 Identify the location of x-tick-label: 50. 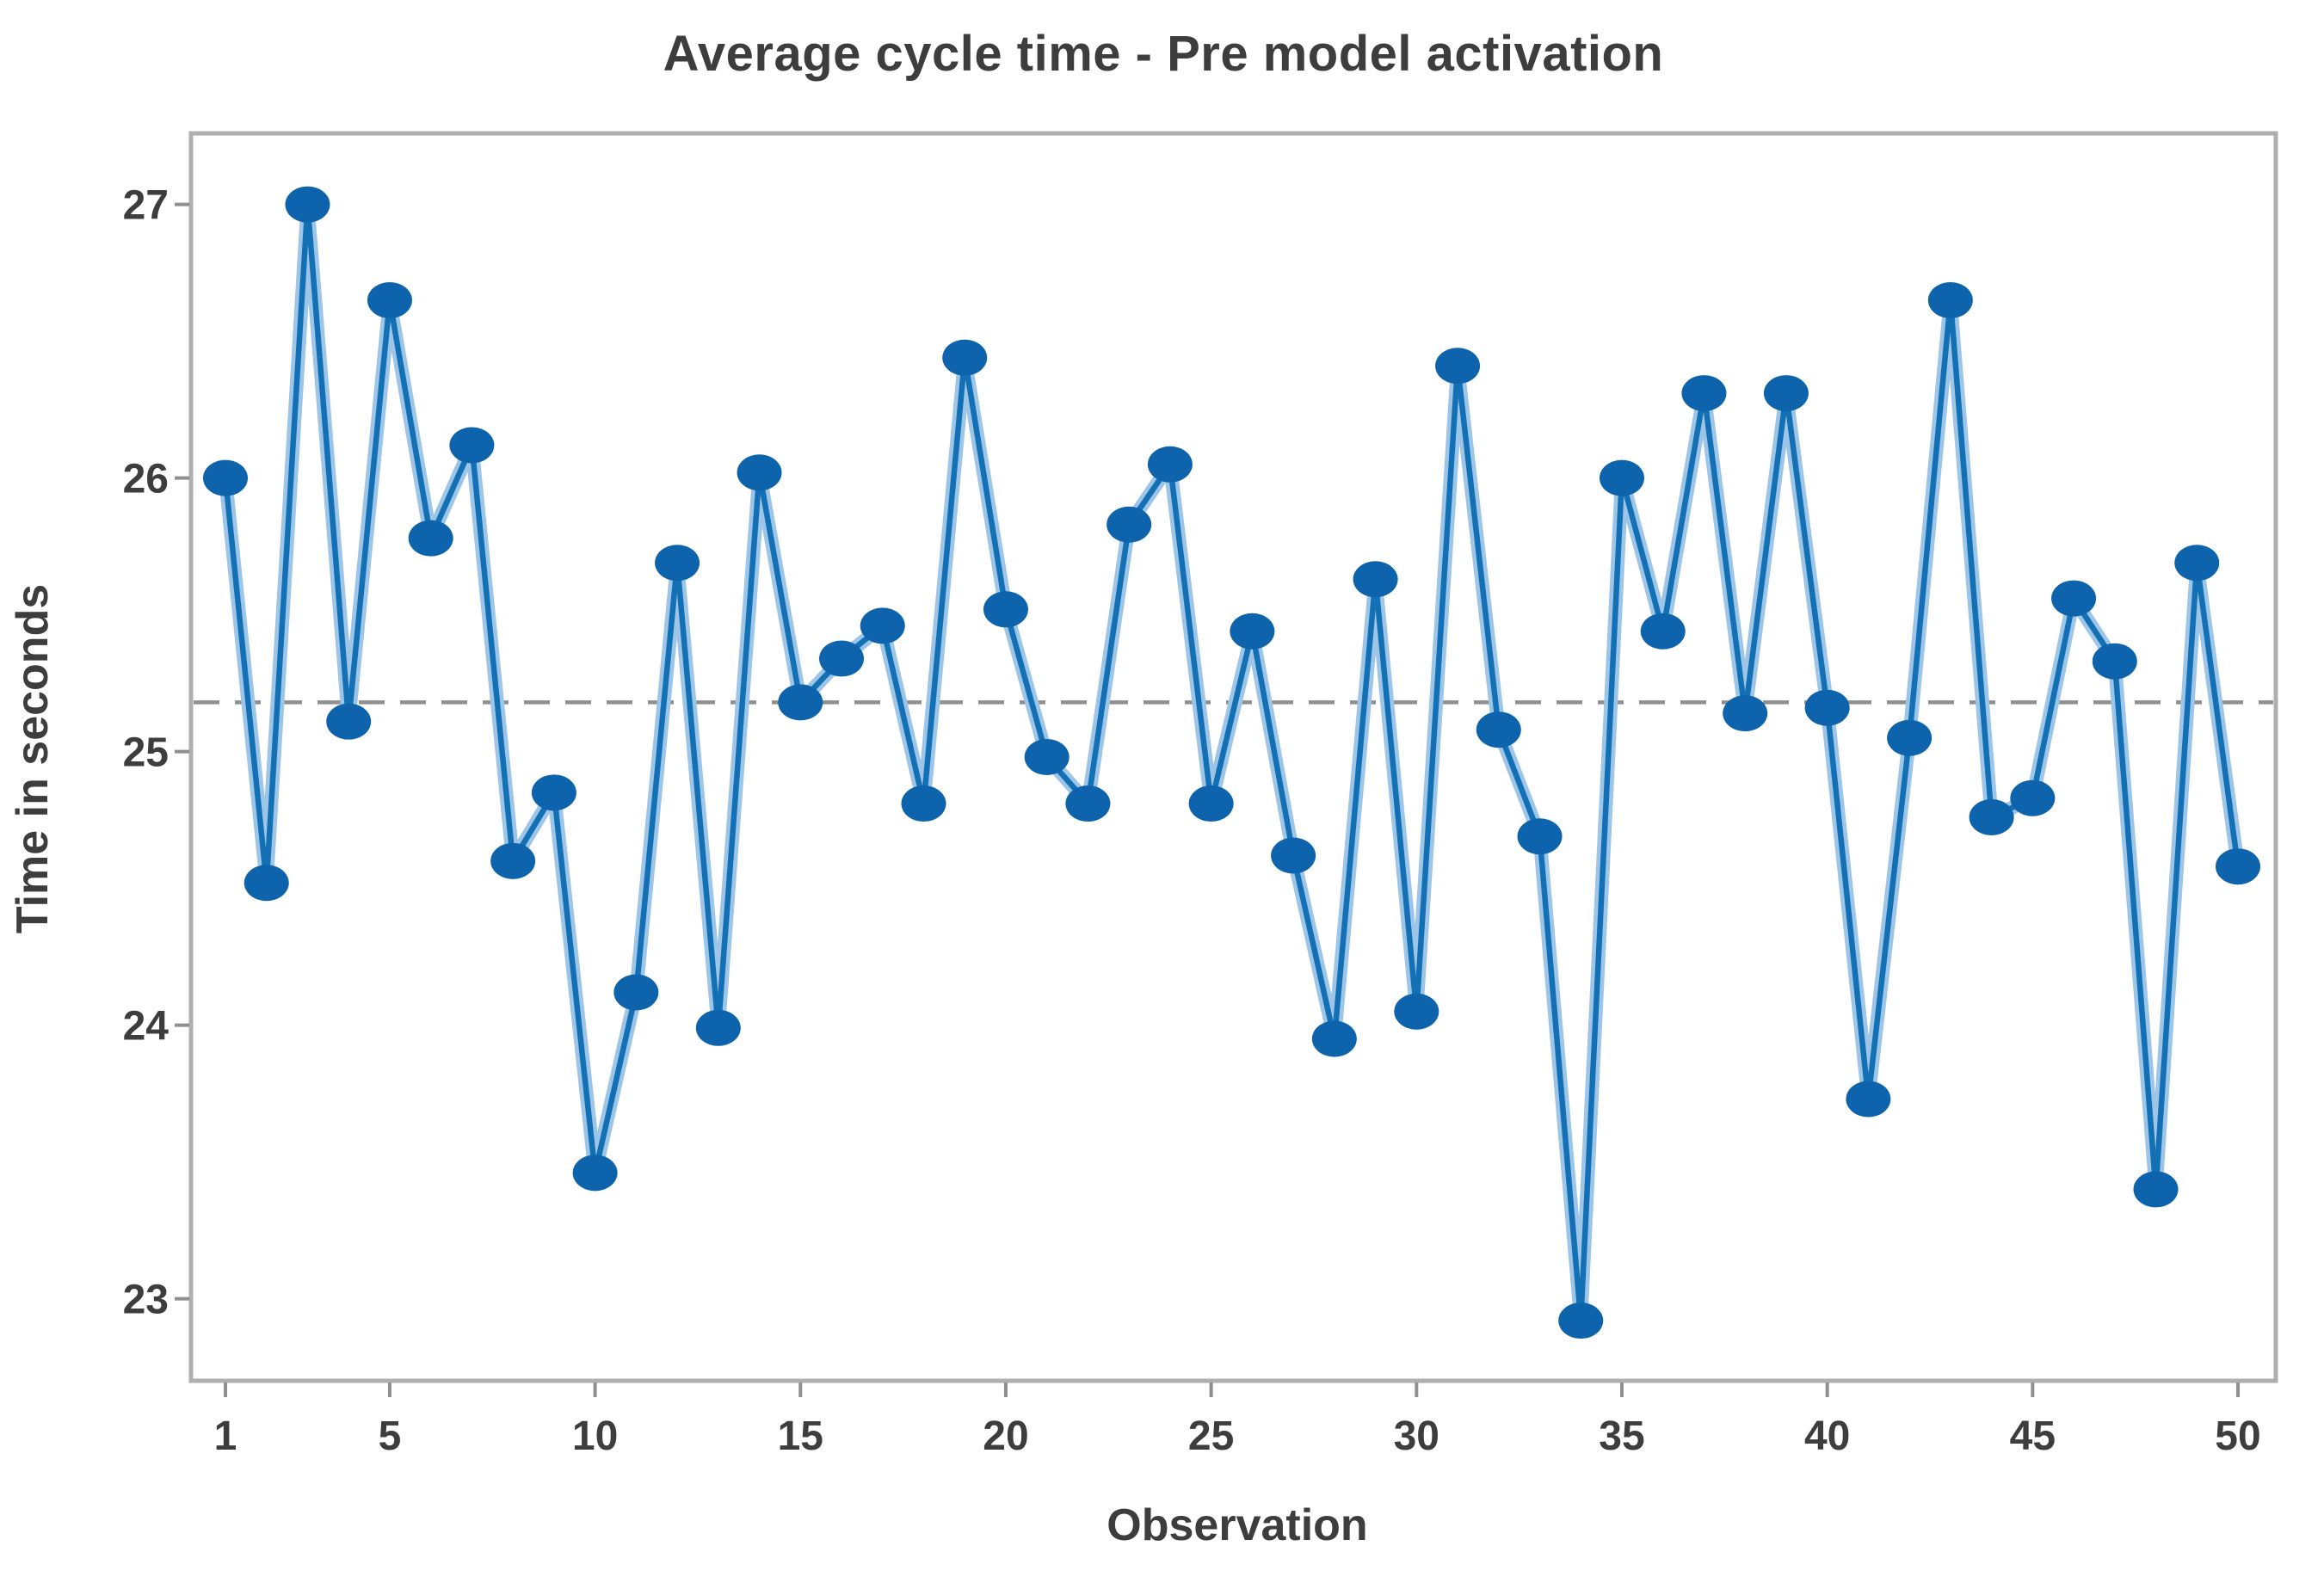
(2237, 1436).